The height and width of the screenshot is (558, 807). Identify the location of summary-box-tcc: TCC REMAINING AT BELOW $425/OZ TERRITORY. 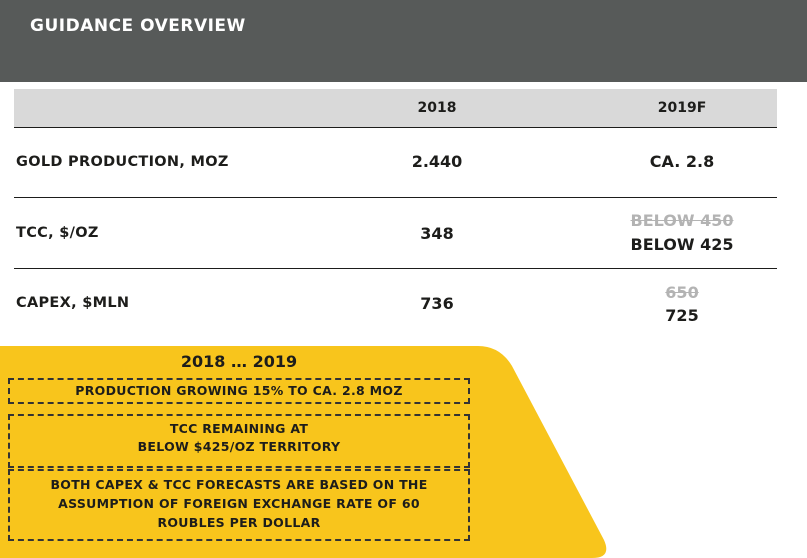
(239, 441).